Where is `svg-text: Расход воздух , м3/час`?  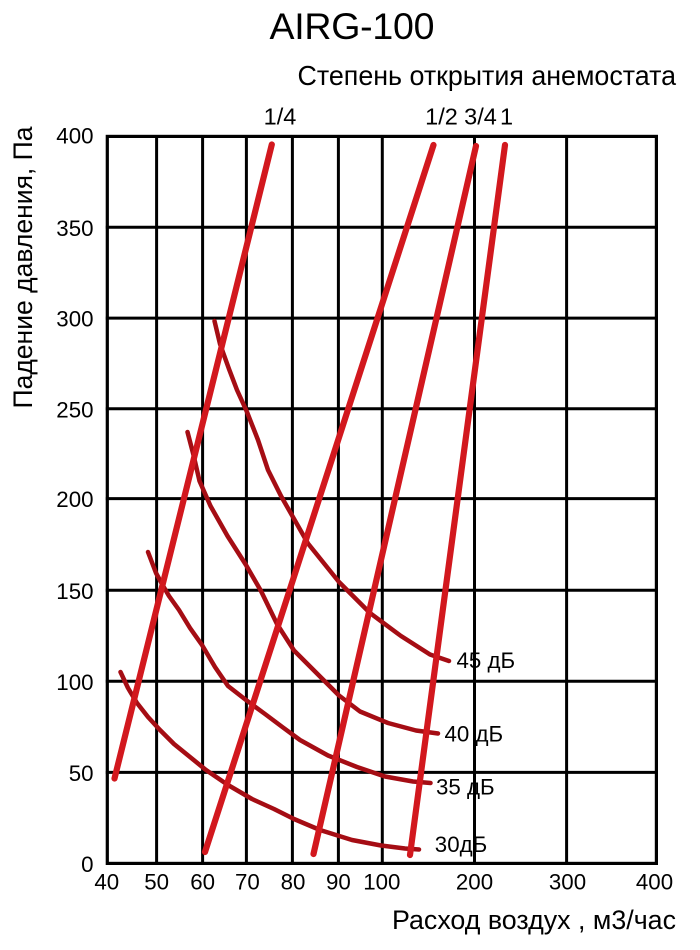 svg-text: Расход воздух , м3/час is located at coordinates (534, 920).